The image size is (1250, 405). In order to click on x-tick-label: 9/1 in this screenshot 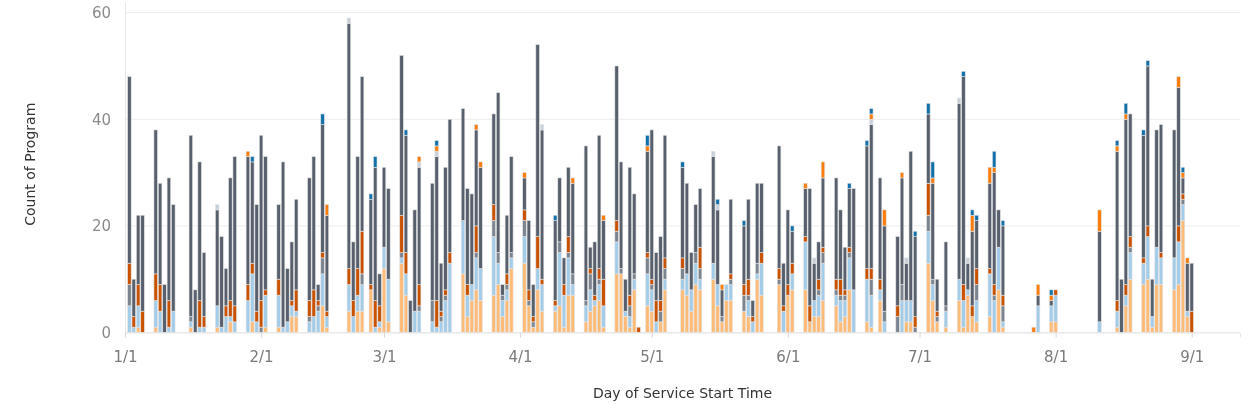, I will do `click(1192, 357)`.